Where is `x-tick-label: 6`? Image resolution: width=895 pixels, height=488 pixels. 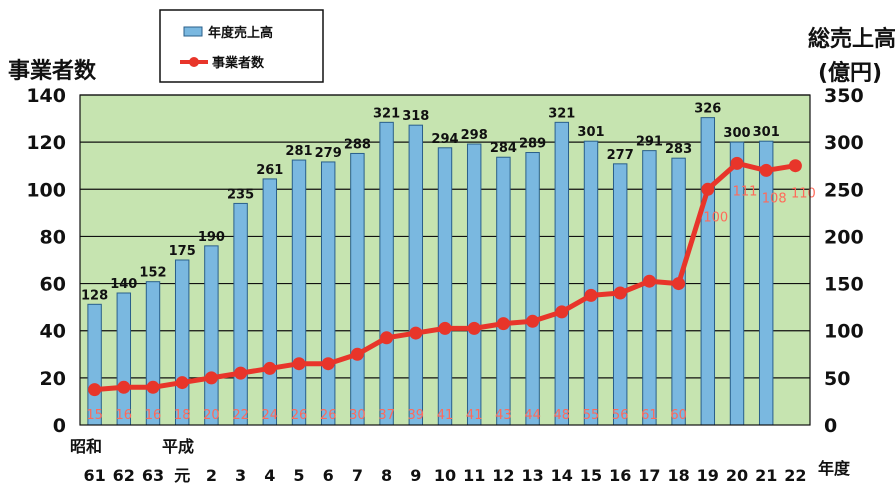
x-tick-label: 6 is located at coordinates (328, 475).